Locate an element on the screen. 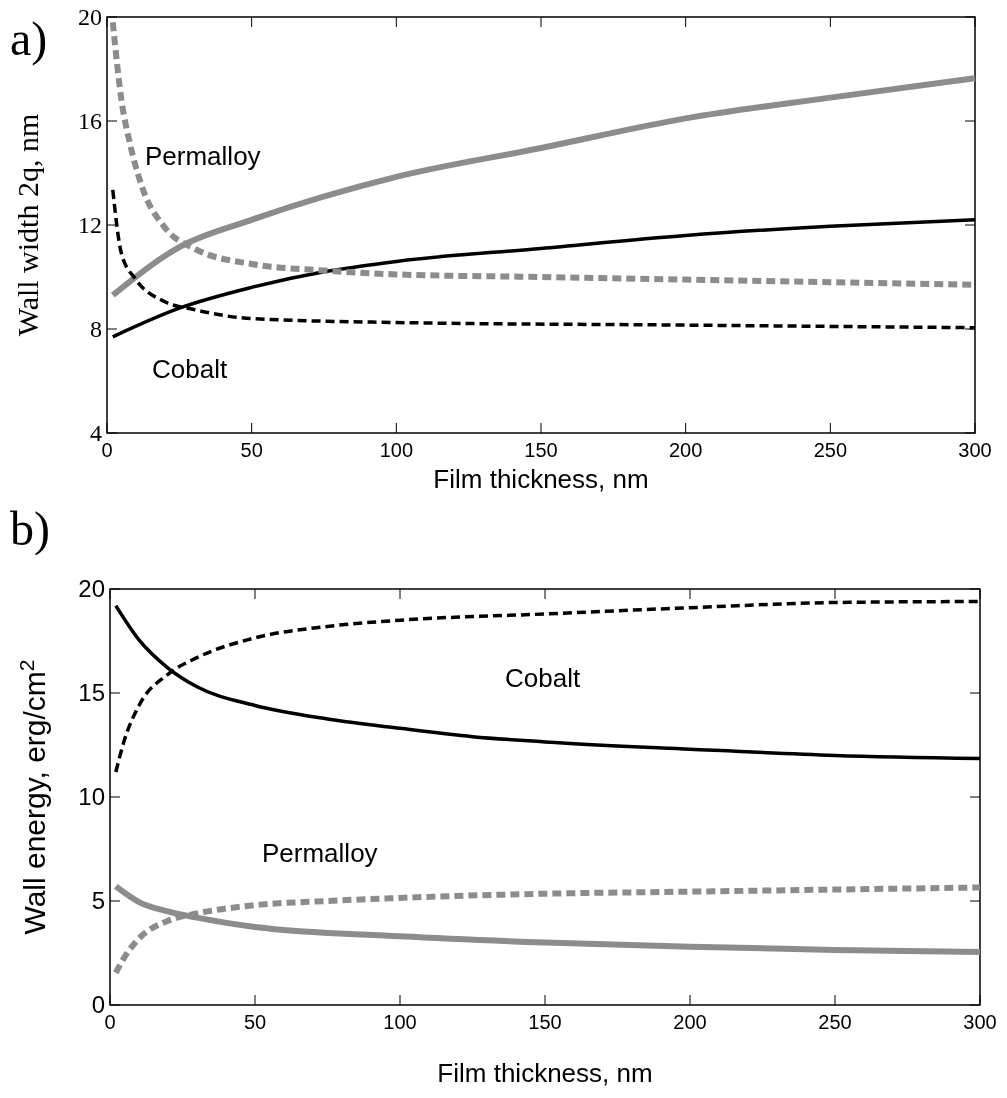 This screenshot has height=1098, width=1007. y-tick-label: 10 is located at coordinates (91, 796).